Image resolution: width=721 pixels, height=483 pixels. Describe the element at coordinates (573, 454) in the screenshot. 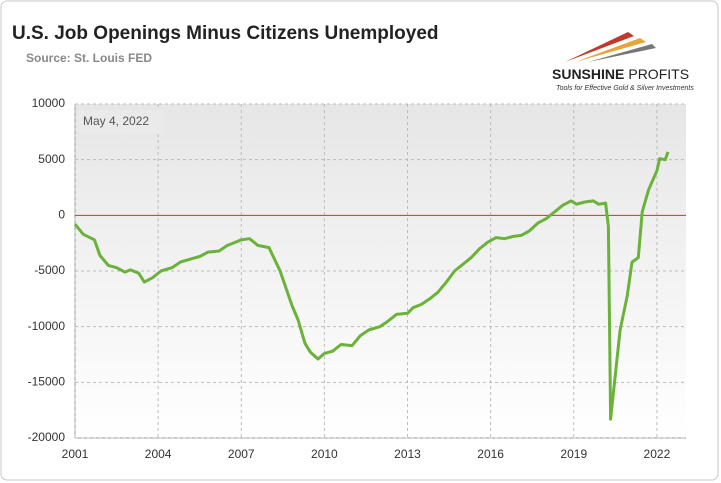

I see `x-tick-label: 2019` at that location.